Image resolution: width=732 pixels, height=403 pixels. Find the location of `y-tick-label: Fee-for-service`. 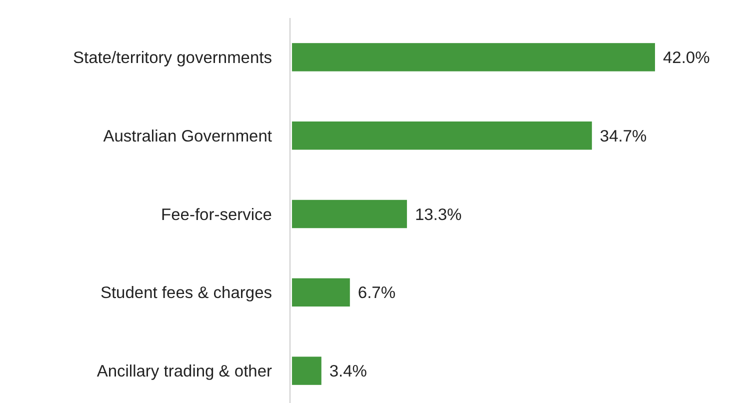

y-tick-label: Fee-for-service is located at coordinates (216, 215).